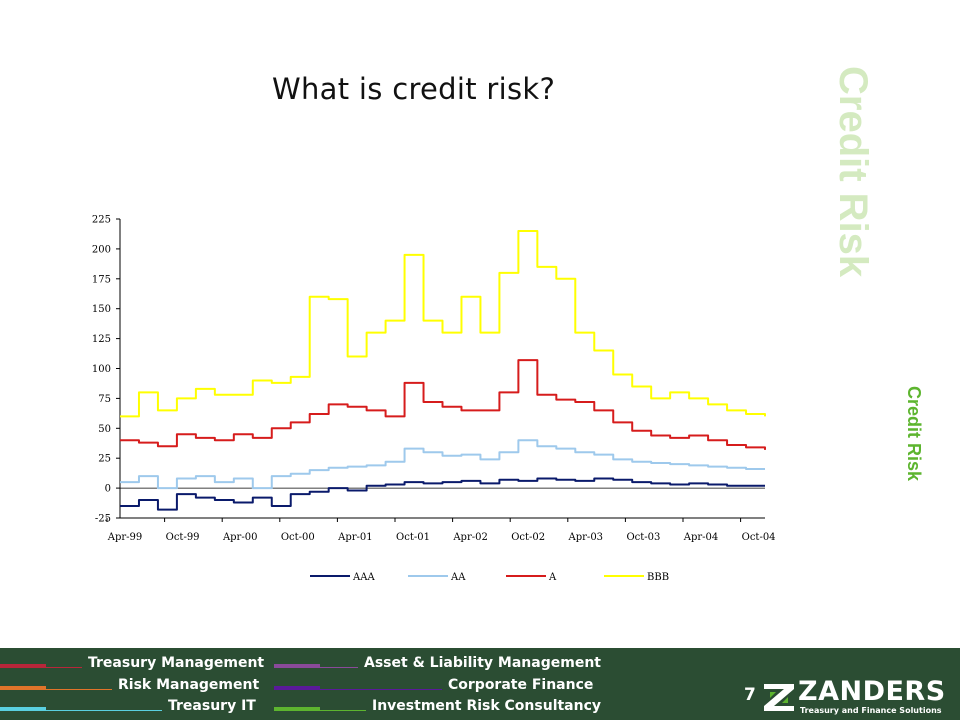 The height and width of the screenshot is (720, 960). What do you see at coordinates (759, 537) in the screenshot?
I see `x-tick-label: Oct-04` at bounding box center [759, 537].